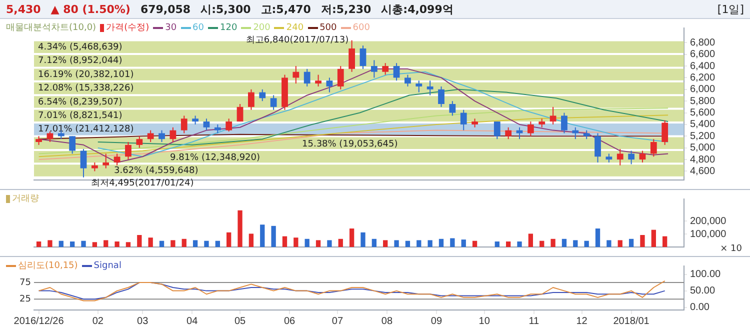 This screenshot has width=750, height=326. I want to click on band-label: 4.34% (5,468,639), so click(80, 47).